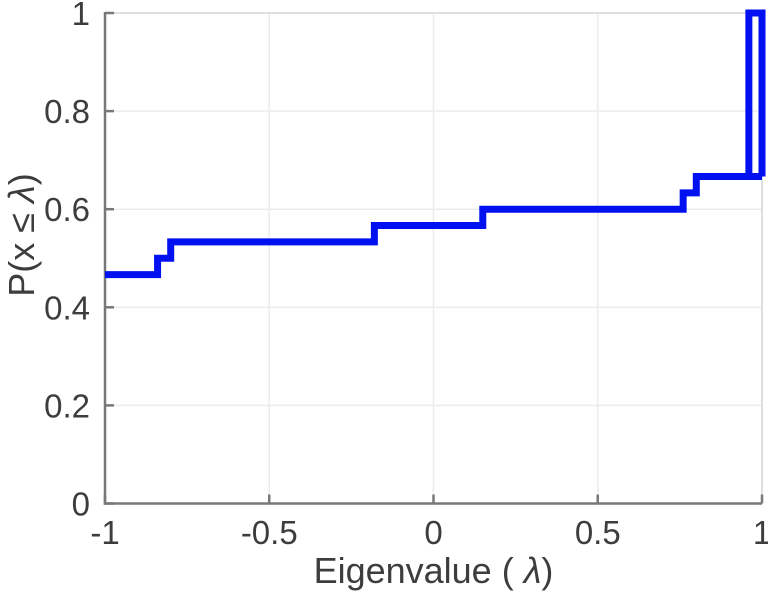 The height and width of the screenshot is (600, 768). What do you see at coordinates (598, 532) in the screenshot?
I see `x-tick-label: 0.5` at bounding box center [598, 532].